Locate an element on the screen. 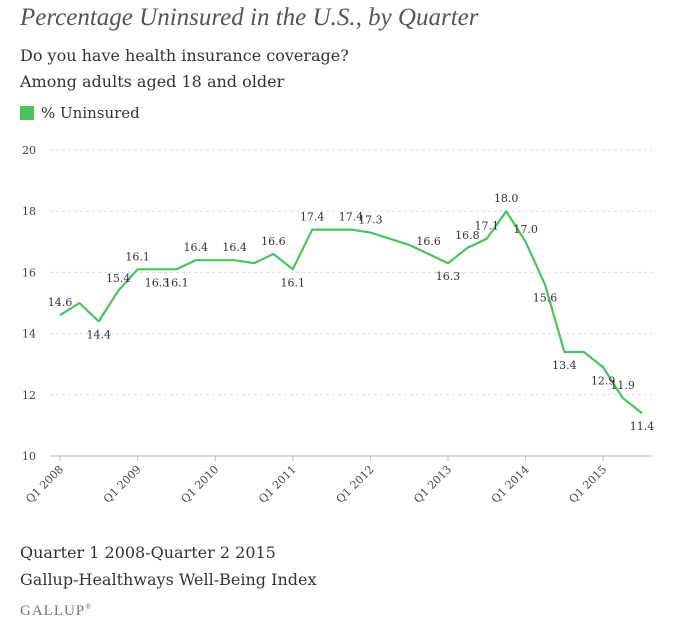 The image size is (699, 639). data-label: 17.1 is located at coordinates (487, 226).